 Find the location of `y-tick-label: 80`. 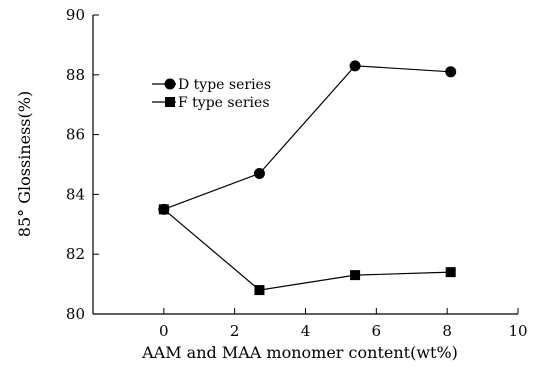

y-tick-label: 80 is located at coordinates (75, 314).